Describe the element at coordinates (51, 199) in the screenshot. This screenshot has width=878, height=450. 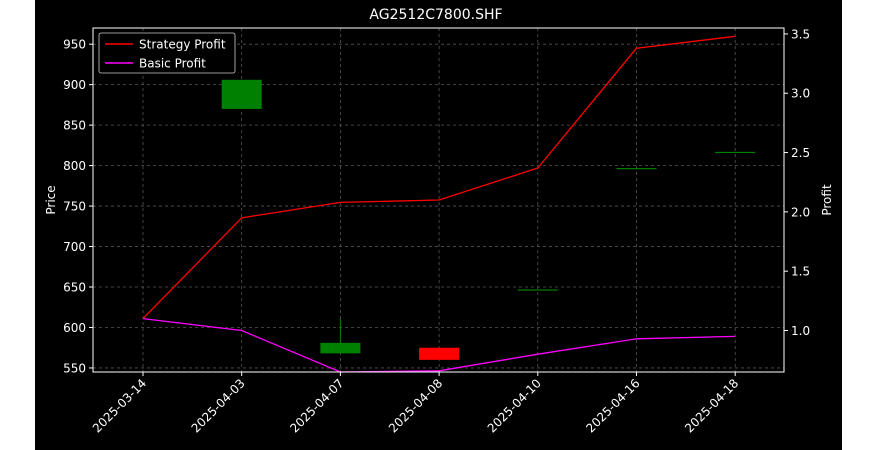
I see `y-axis-label: Price` at that location.